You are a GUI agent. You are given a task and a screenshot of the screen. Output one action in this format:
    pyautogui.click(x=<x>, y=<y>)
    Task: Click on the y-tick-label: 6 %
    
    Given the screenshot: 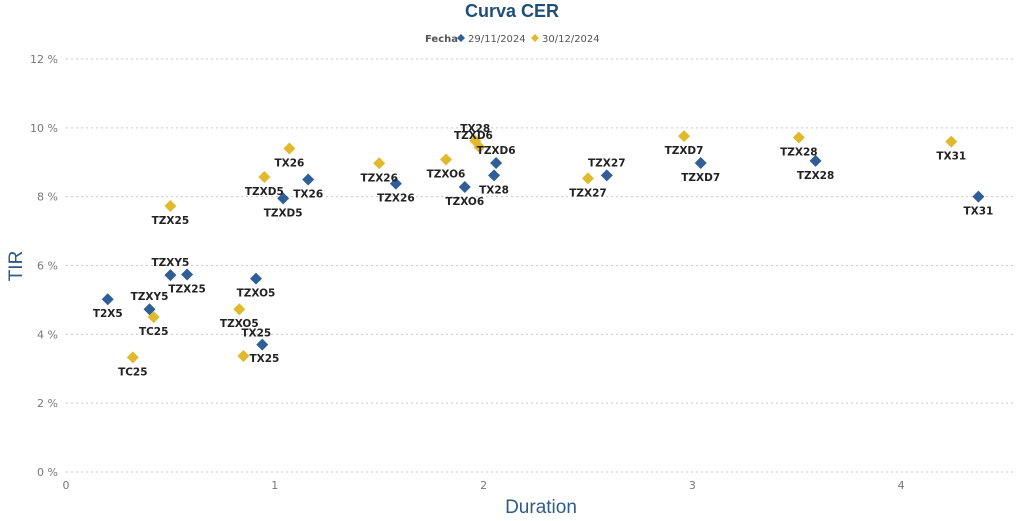 What is the action you would take?
    pyautogui.click(x=47, y=266)
    